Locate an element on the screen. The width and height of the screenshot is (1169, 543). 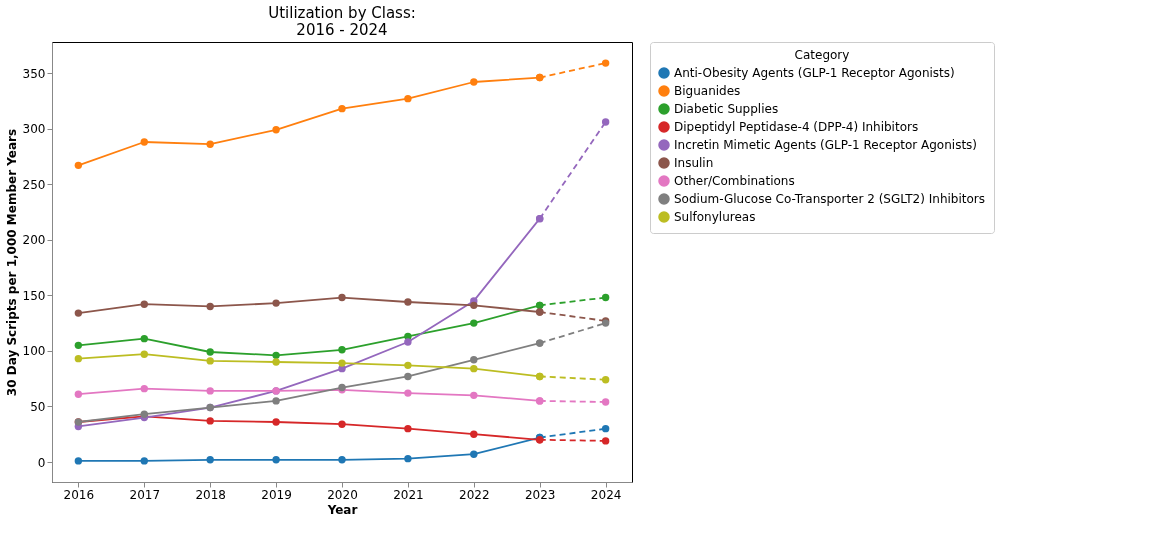
legend-label: Dipeptidyl Peptidase-4 (DPP-4) Inhibitors is located at coordinates (796, 127).